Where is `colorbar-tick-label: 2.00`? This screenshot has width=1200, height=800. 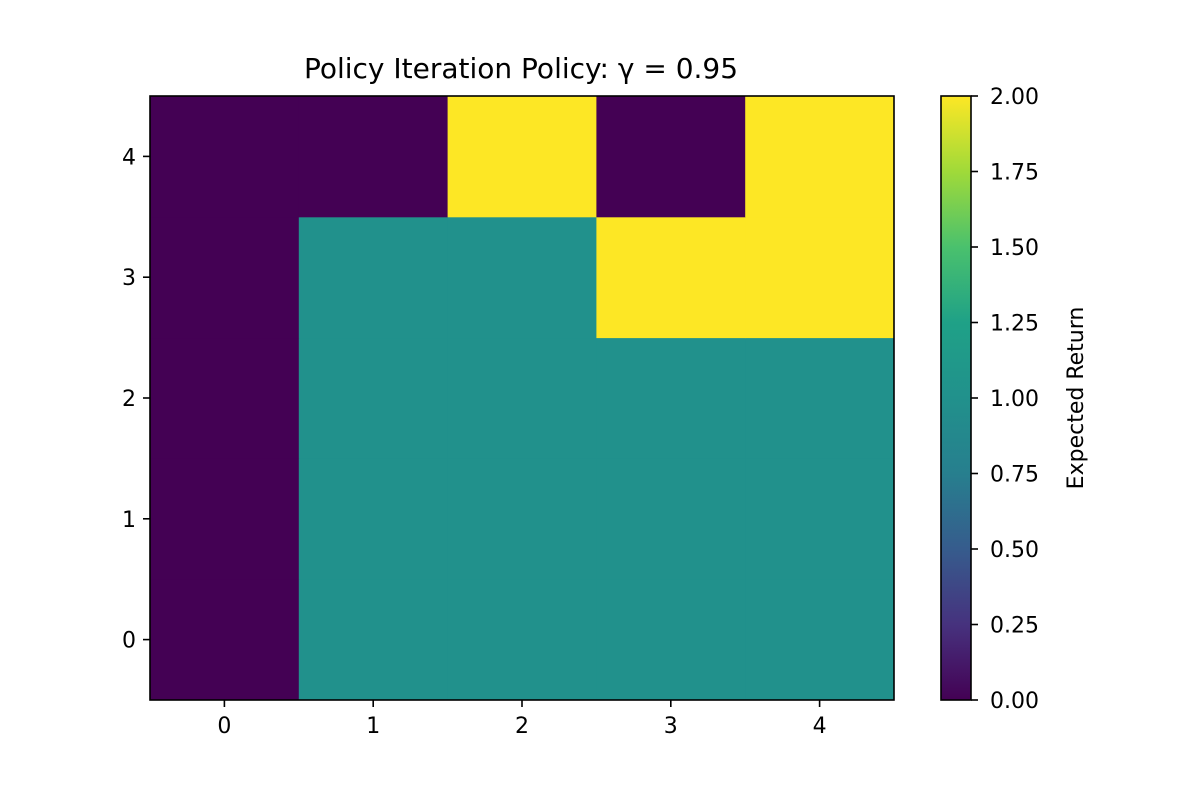 colorbar-tick-label: 2.00 is located at coordinates (1014, 97).